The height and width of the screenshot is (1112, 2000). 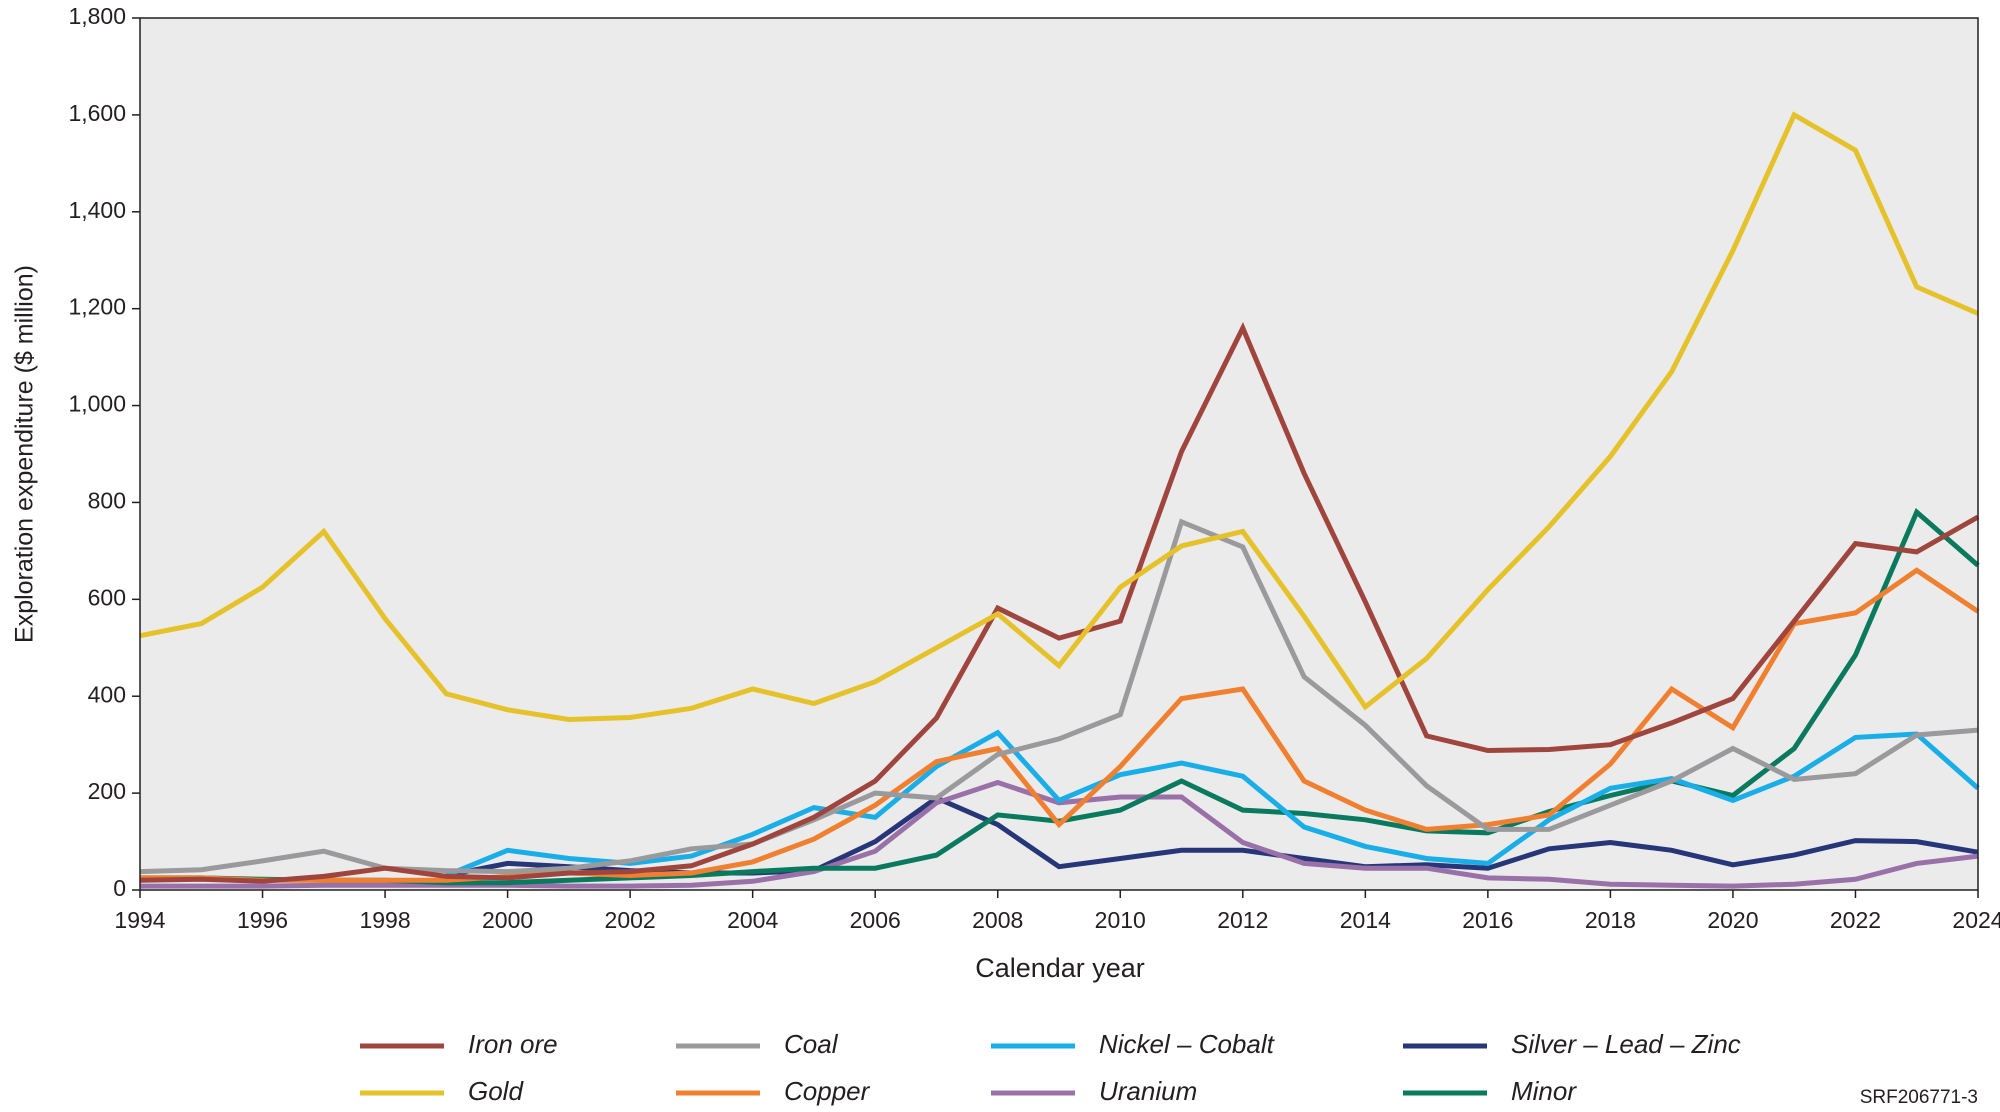 What do you see at coordinates (1187, 1044) in the screenshot?
I see `legend-label: Nickel – Cobalt` at bounding box center [1187, 1044].